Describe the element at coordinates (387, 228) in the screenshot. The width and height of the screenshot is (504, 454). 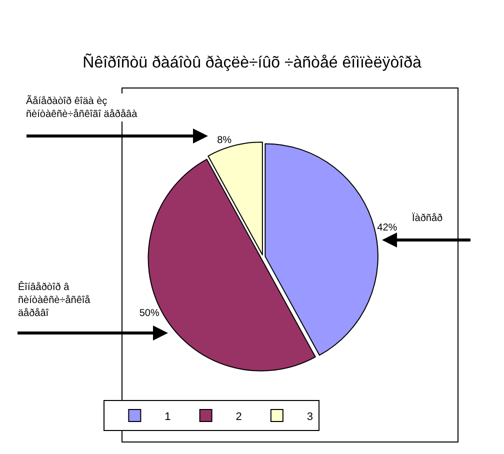
I see `data-label: 42%` at that location.